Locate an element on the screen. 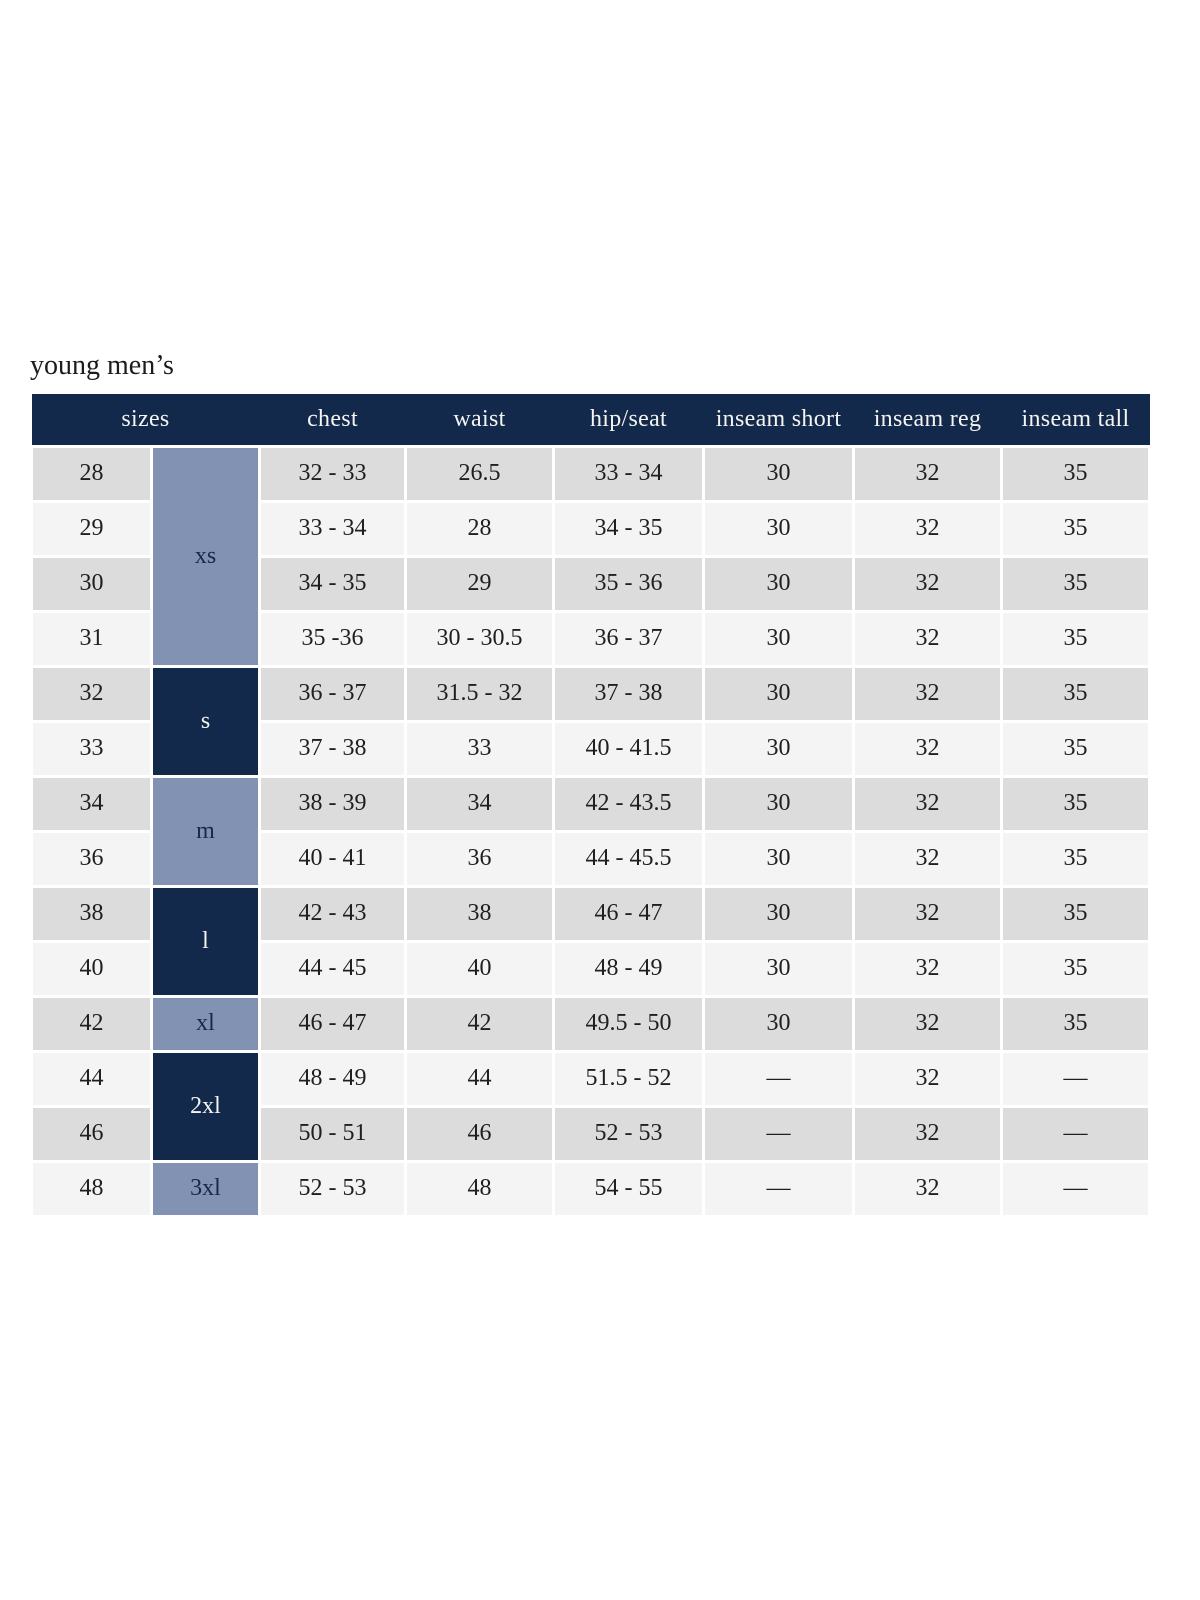  table-row: 44 2xl 48 - 49 44 51.5 - 52—32— is located at coordinates (590, 1106).